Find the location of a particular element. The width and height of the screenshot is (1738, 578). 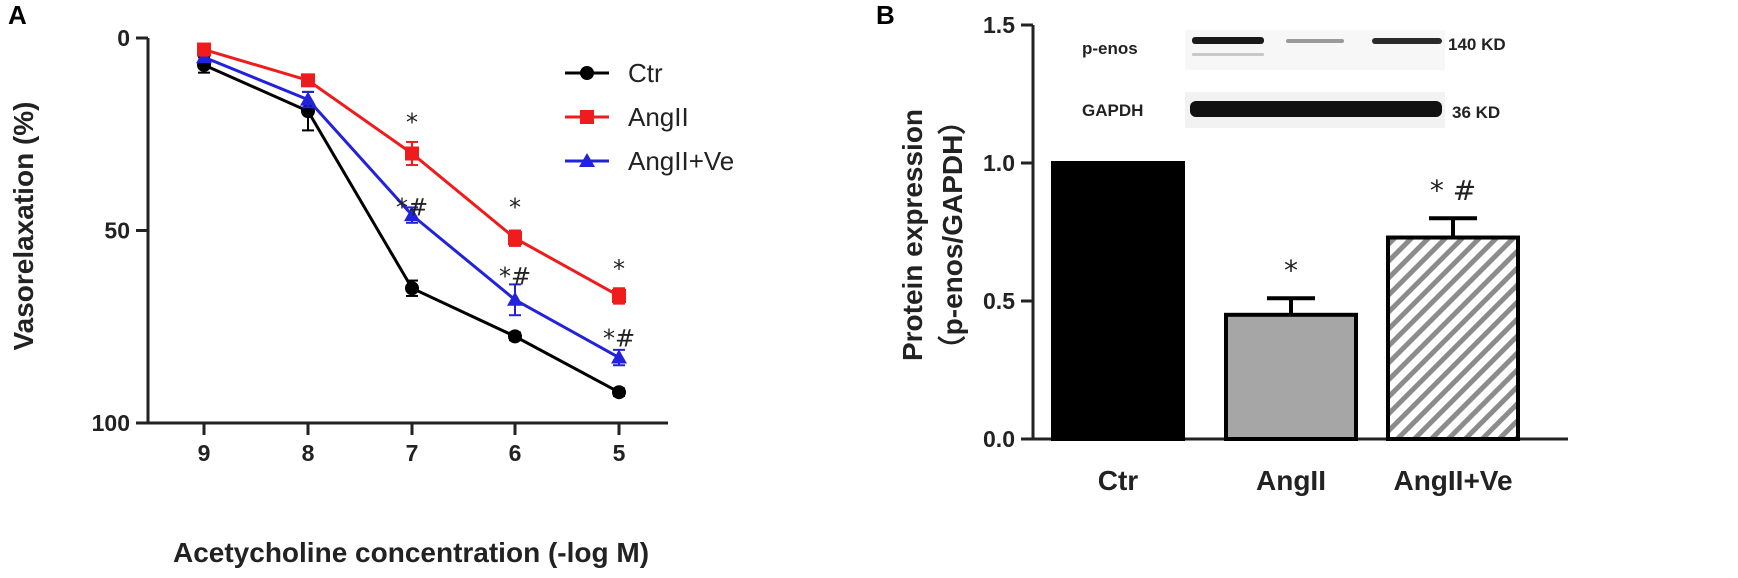

legend-a: Ctr AngII AngII+Ve is located at coordinates (649, 117).